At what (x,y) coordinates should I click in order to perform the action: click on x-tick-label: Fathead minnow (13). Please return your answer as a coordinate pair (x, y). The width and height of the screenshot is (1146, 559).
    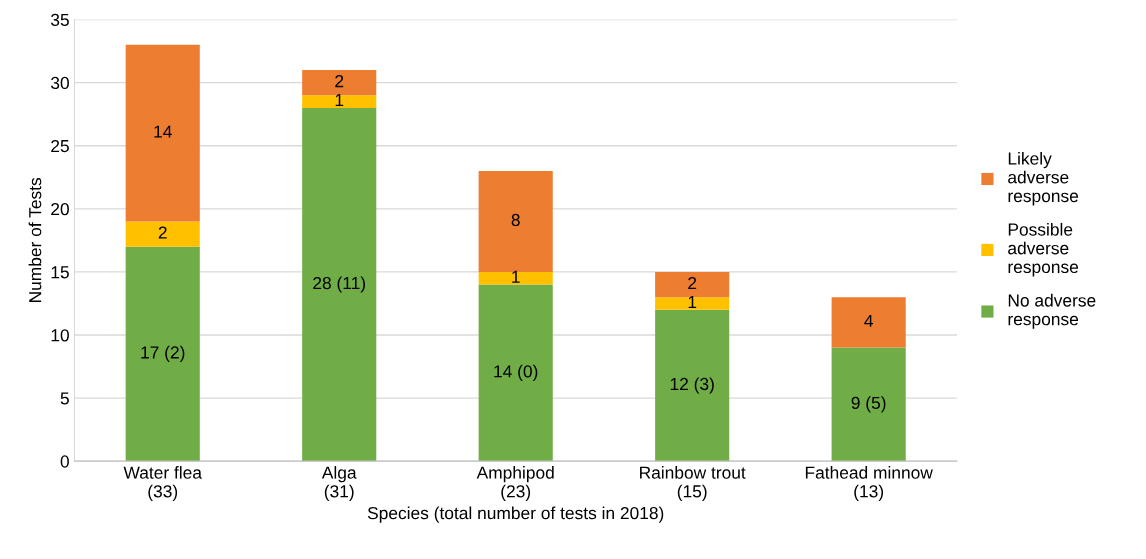
    Looking at the image, I should click on (869, 483).